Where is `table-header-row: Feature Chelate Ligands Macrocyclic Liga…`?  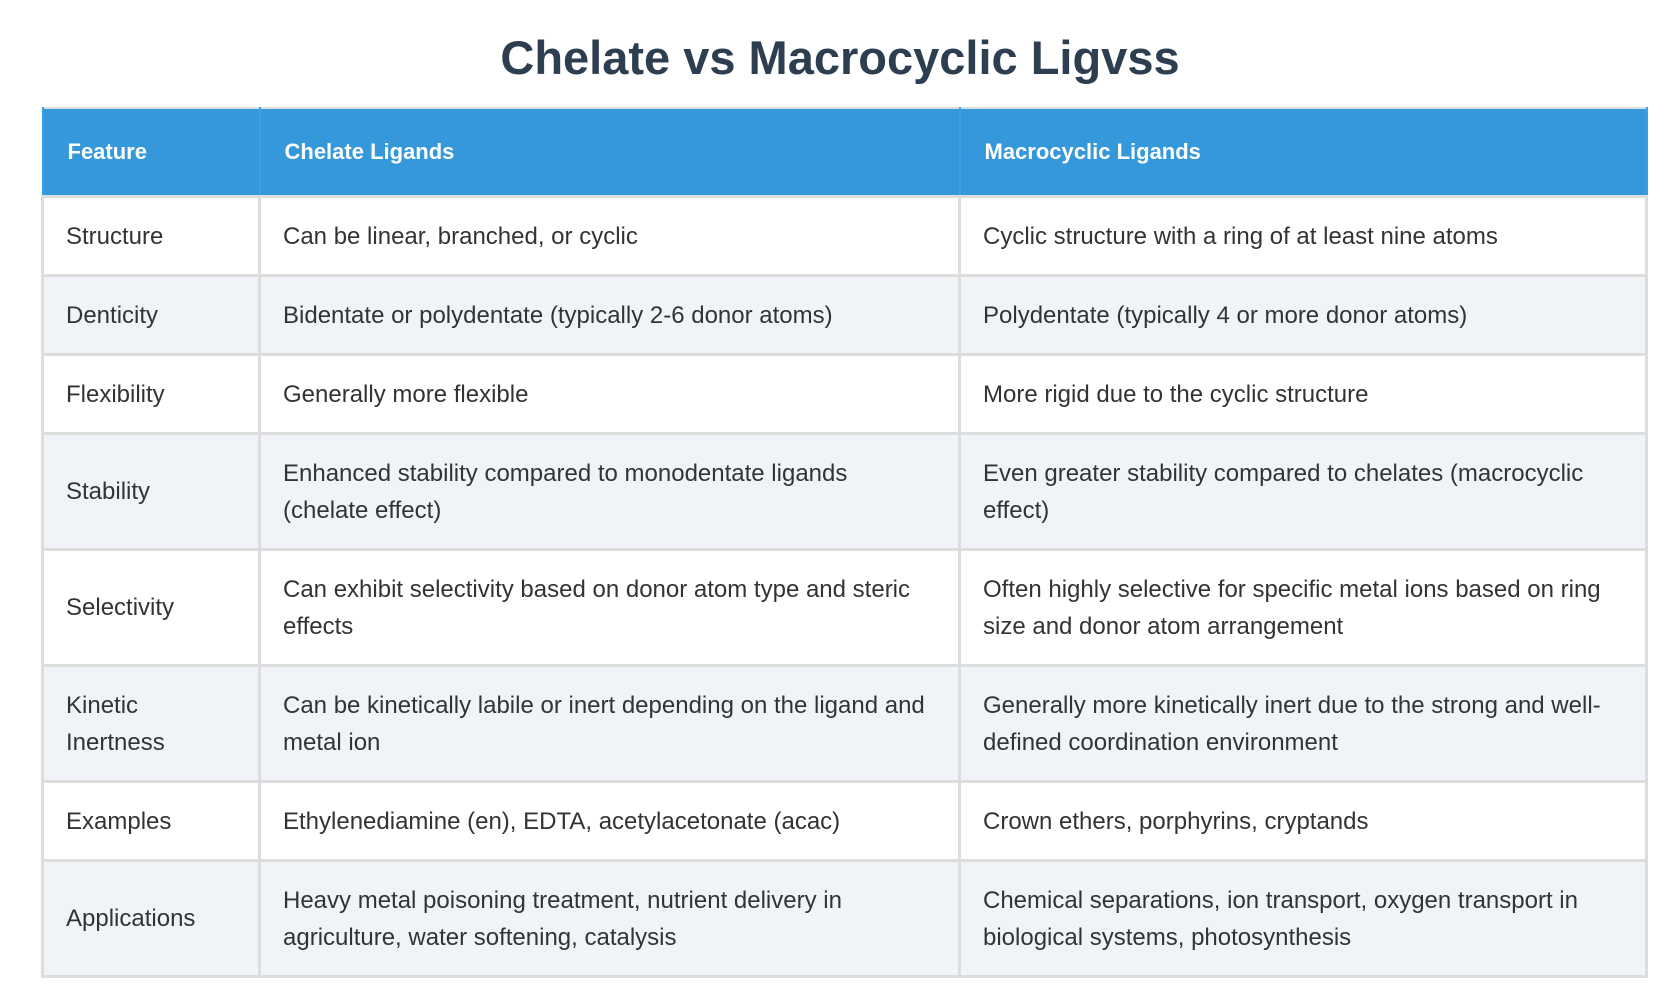 table-header-row: Feature Chelate Ligands Macrocyclic Liga… is located at coordinates (844, 153).